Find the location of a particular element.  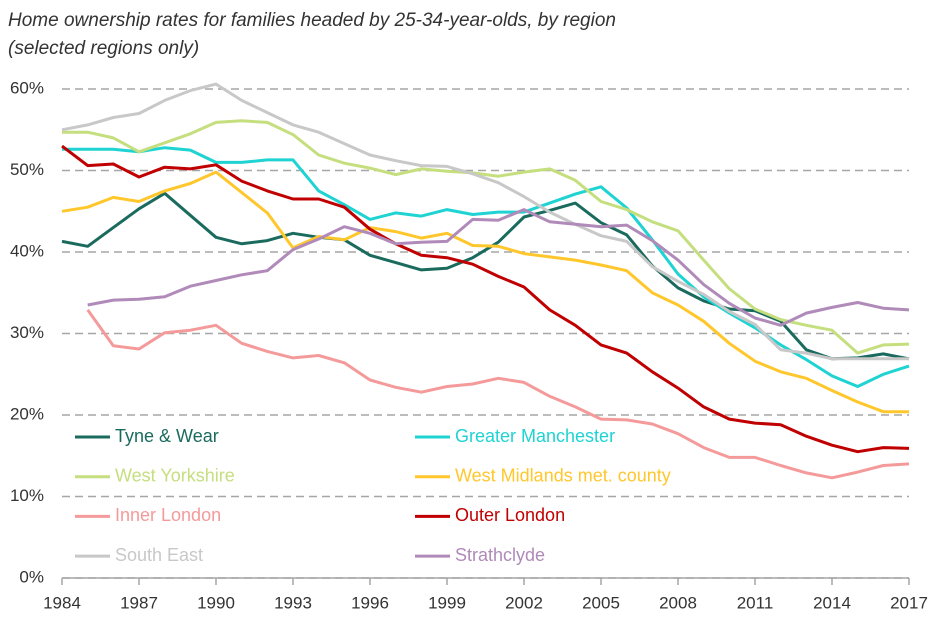

legend-label: Inner London is located at coordinates (168, 515).